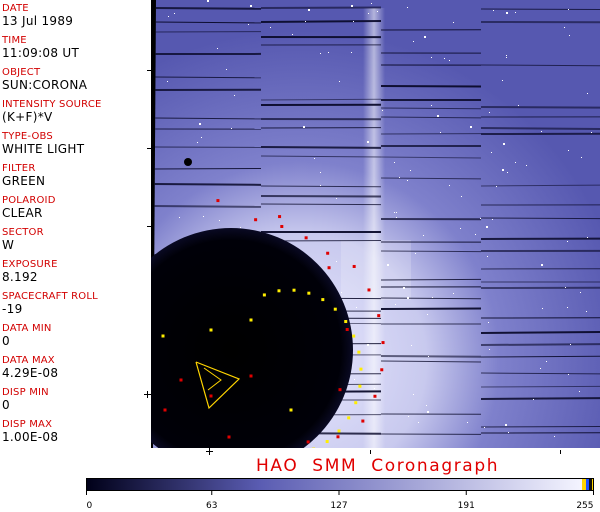 The image size is (600, 512). I want to click on meta-label: DATA MAX, so click(28, 360).